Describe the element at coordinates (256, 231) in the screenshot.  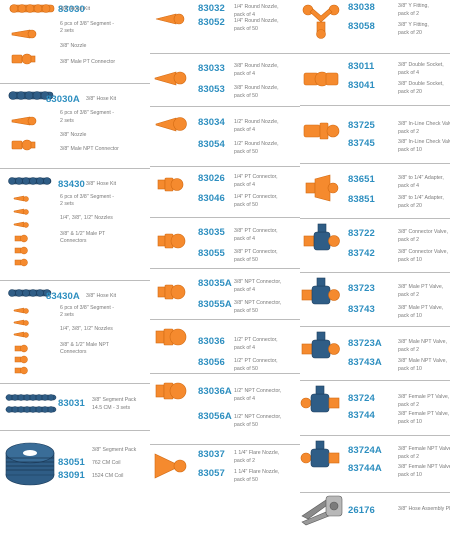
I see `description: 3/8" PT Connector,` at that location.